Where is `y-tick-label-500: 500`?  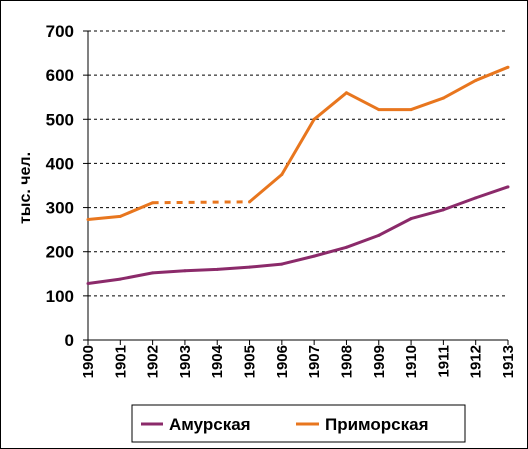 y-tick-label-500: 500 is located at coordinates (60, 119).